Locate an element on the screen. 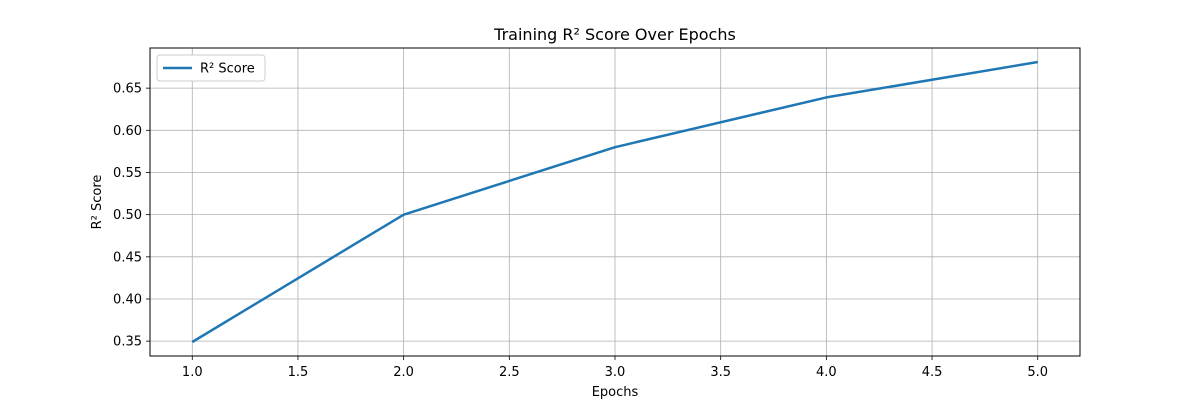 This screenshot has width=1200, height=404. legend-box is located at coordinates (211, 68).